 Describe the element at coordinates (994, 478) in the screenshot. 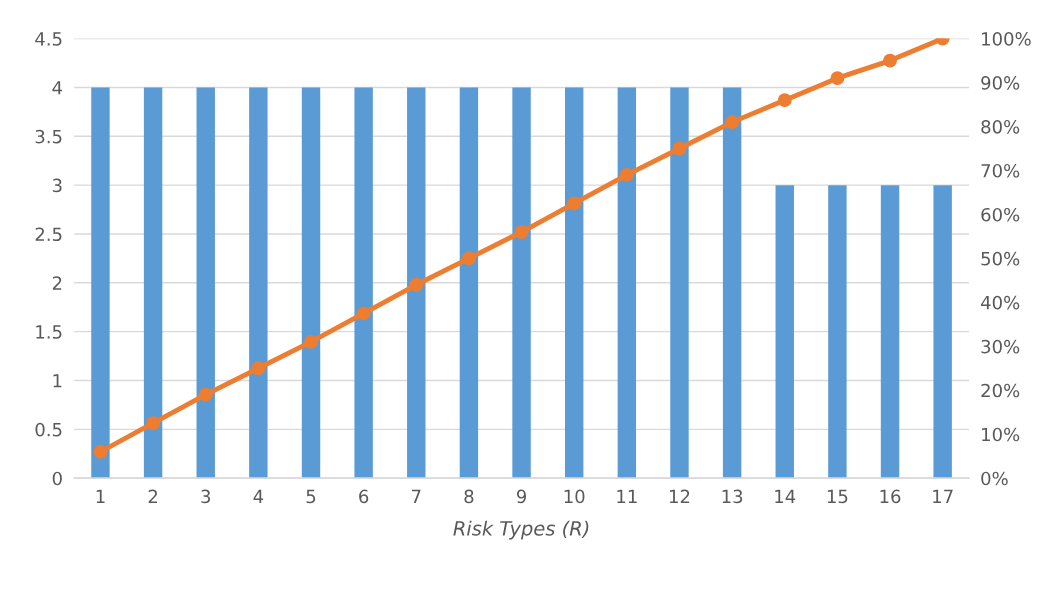

I see `y2-tick-label: 0%` at that location.